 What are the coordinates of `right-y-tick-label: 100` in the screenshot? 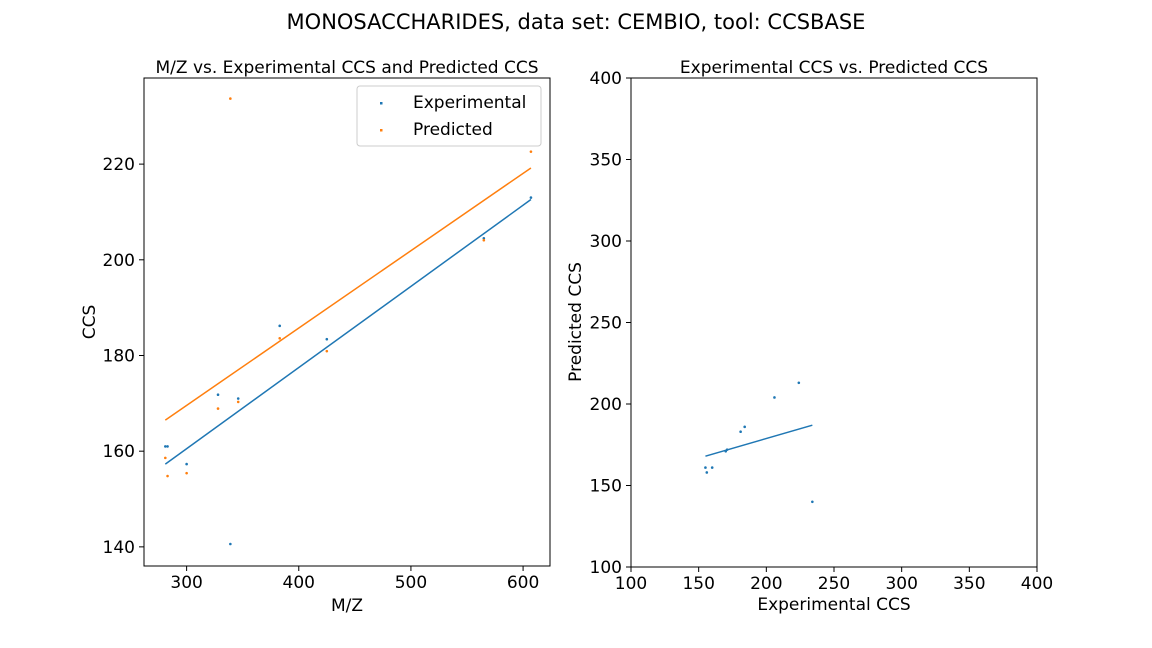 It's located at (606, 568).